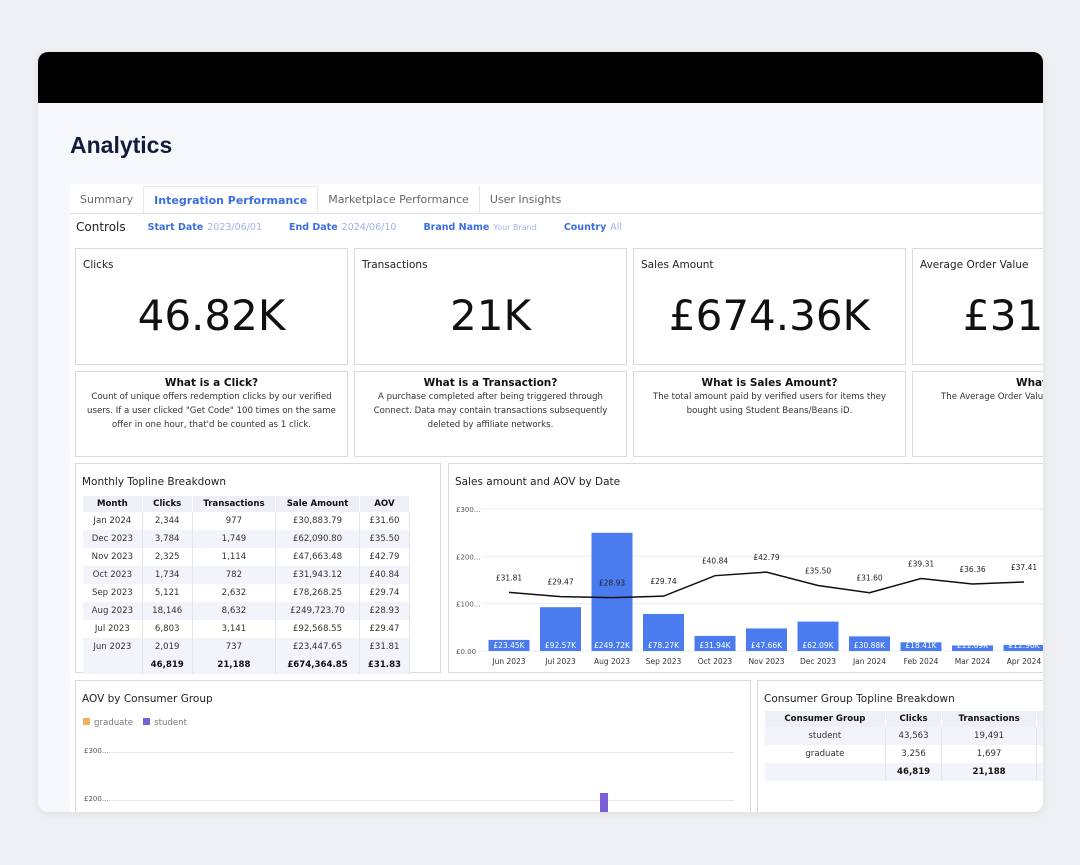 The width and height of the screenshot is (1080, 865). Describe the element at coordinates (385, 504) in the screenshot. I see `column-header: AOV` at that location.